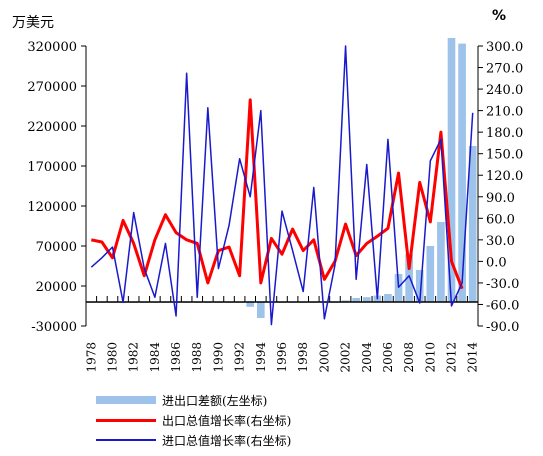  Describe the element at coordinates (504, 90) in the screenshot. I see `right-tick-label: 240.0` at that location.